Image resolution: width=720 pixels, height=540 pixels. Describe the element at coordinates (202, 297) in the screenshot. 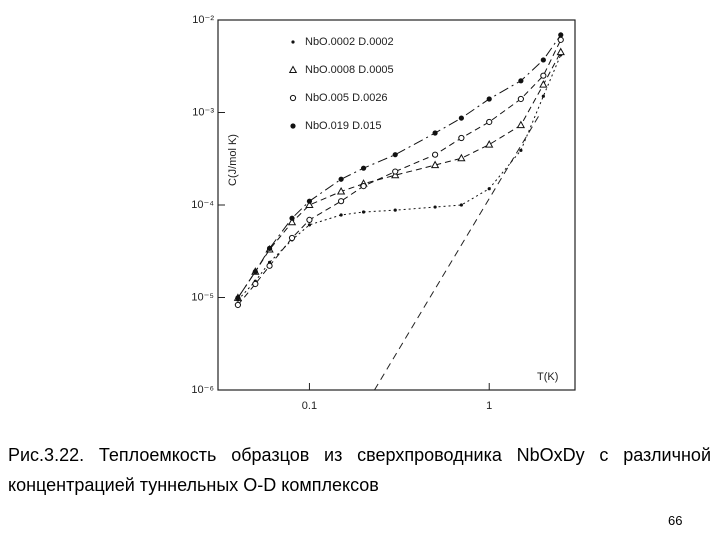

I see `y-tick-label: 10⁻⁵` at that location.